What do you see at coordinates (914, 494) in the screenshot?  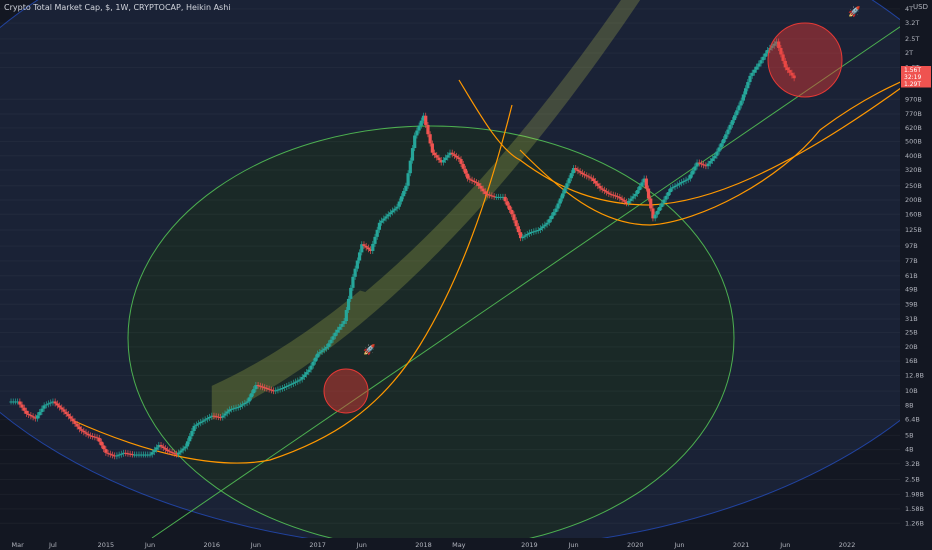 I see `y-tick-label: 1.98B` at bounding box center [914, 494].